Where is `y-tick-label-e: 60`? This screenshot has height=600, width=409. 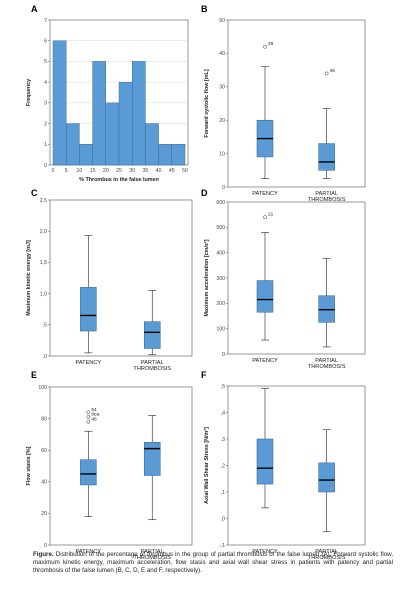
y-tick-label-e: 60 is located at coordinates (44, 451).